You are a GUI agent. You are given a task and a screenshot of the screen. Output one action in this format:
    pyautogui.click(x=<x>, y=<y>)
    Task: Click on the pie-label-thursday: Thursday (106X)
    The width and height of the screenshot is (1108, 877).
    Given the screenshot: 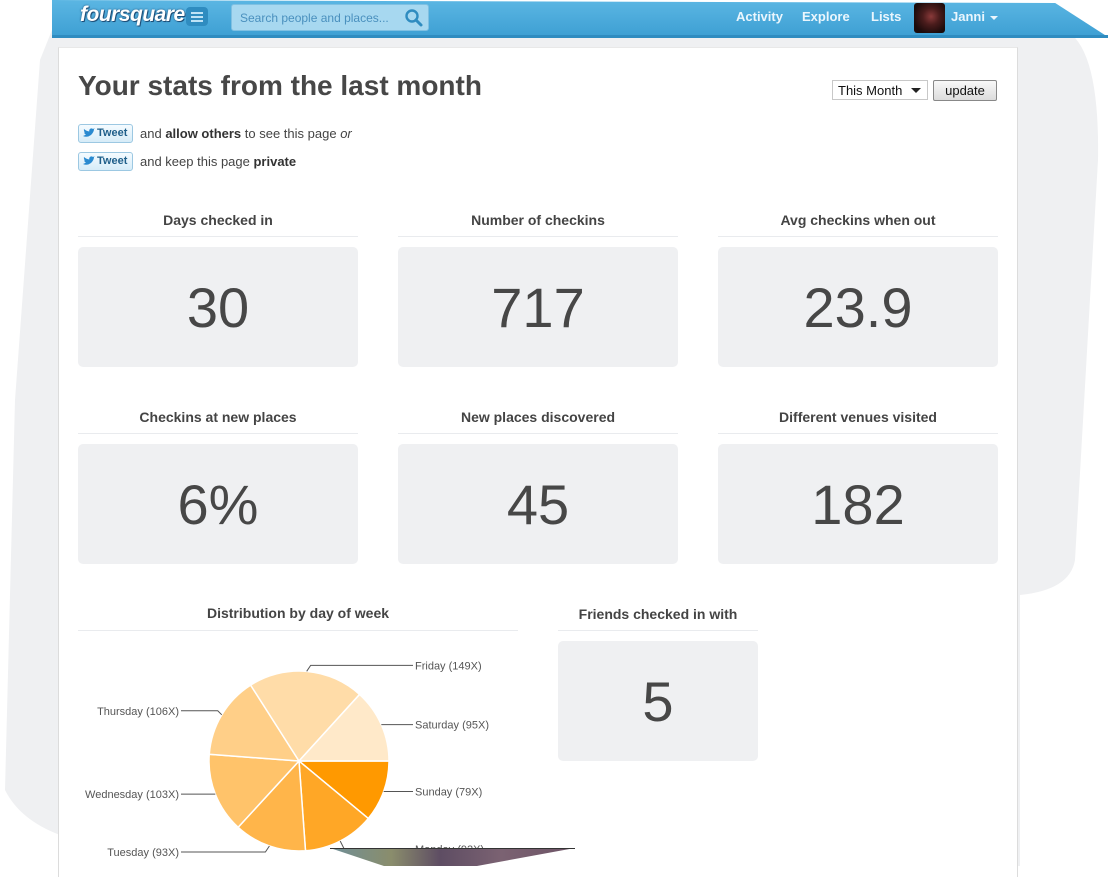 What is the action you would take?
    pyautogui.click(x=138, y=712)
    